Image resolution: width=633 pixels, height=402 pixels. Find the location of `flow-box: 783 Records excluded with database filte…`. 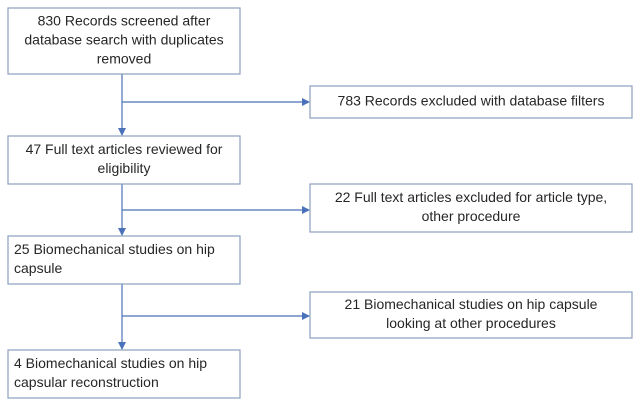

flow-box: 783 Records excluded with database filte… is located at coordinates (471, 102).